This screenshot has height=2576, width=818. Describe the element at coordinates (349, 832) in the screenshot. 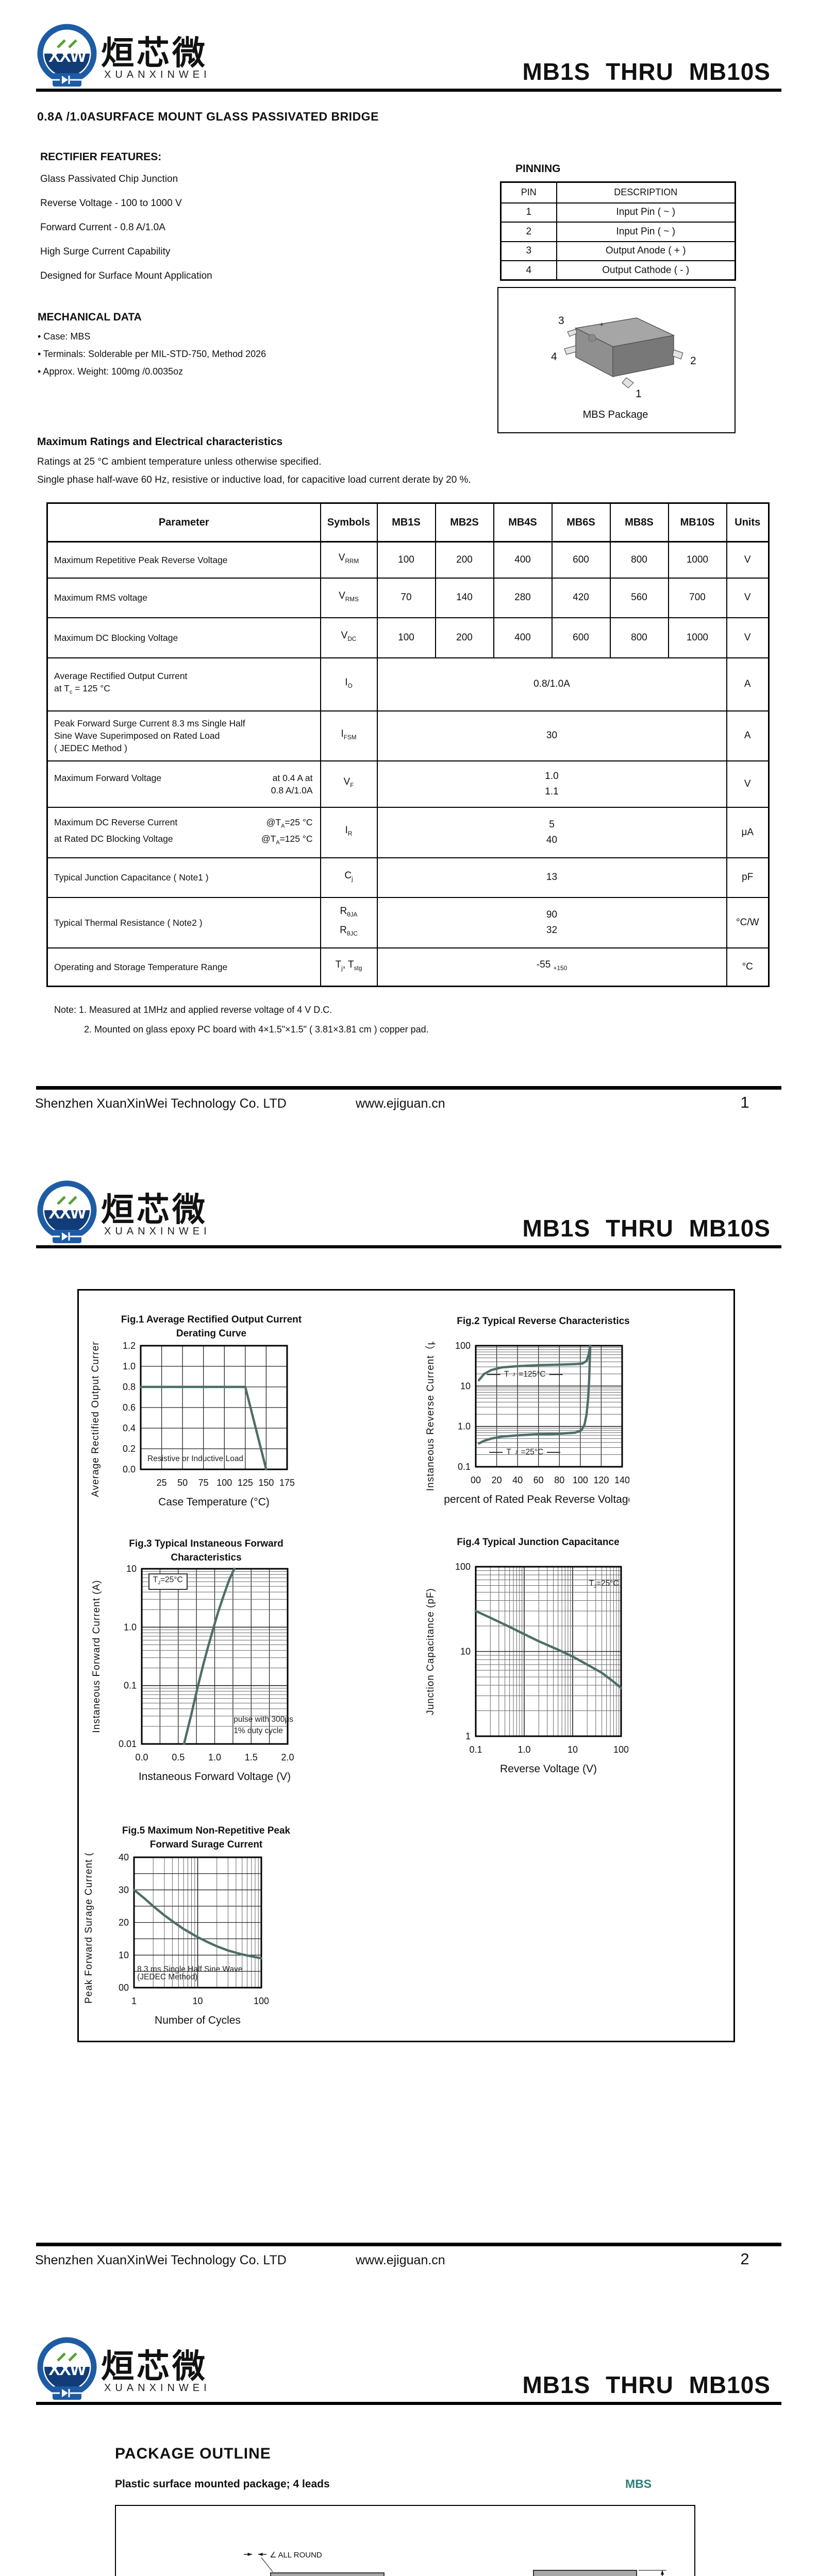

I see `symbol-cell: IR` at that location.